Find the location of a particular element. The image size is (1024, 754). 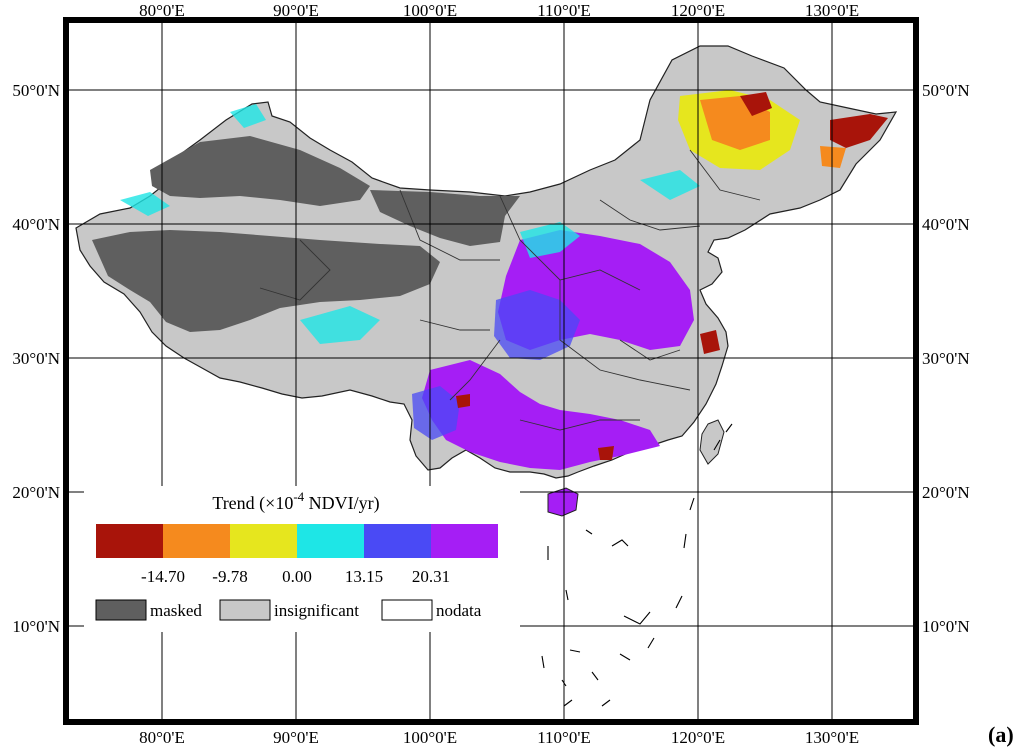

left-lat-label: 30°0'N is located at coordinates (36, 358).